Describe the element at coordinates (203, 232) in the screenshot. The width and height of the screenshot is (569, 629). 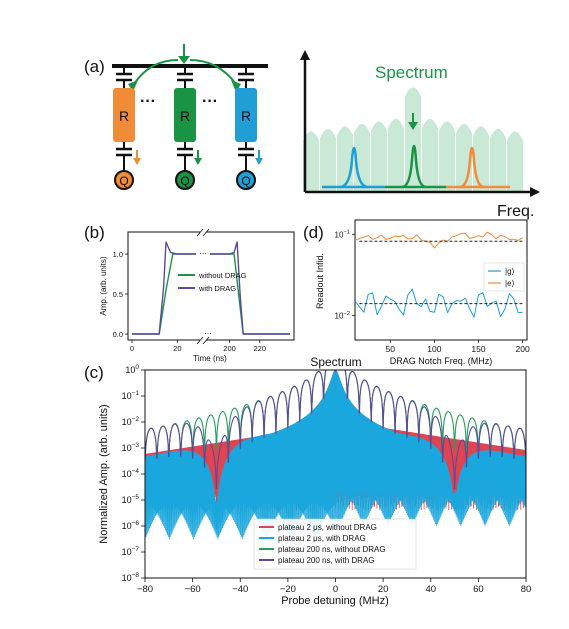
I see `axis-break-top-gap` at that location.